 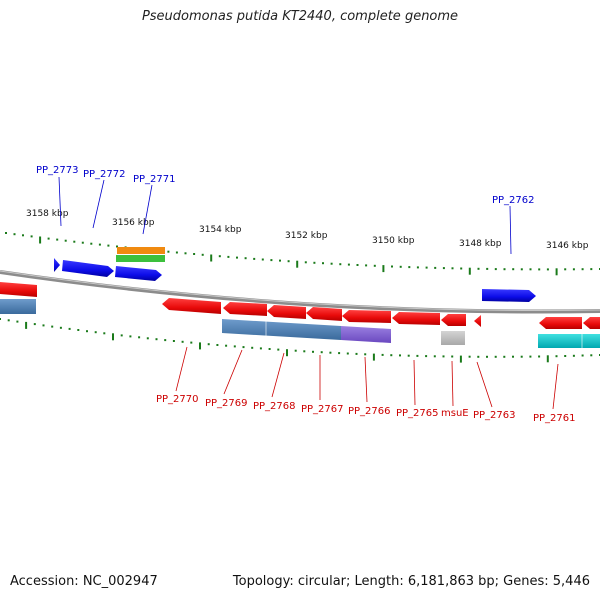 What do you see at coordinates (494, 415) in the screenshot?
I see `gene-label-pp-2763: PP_2763` at bounding box center [494, 415].